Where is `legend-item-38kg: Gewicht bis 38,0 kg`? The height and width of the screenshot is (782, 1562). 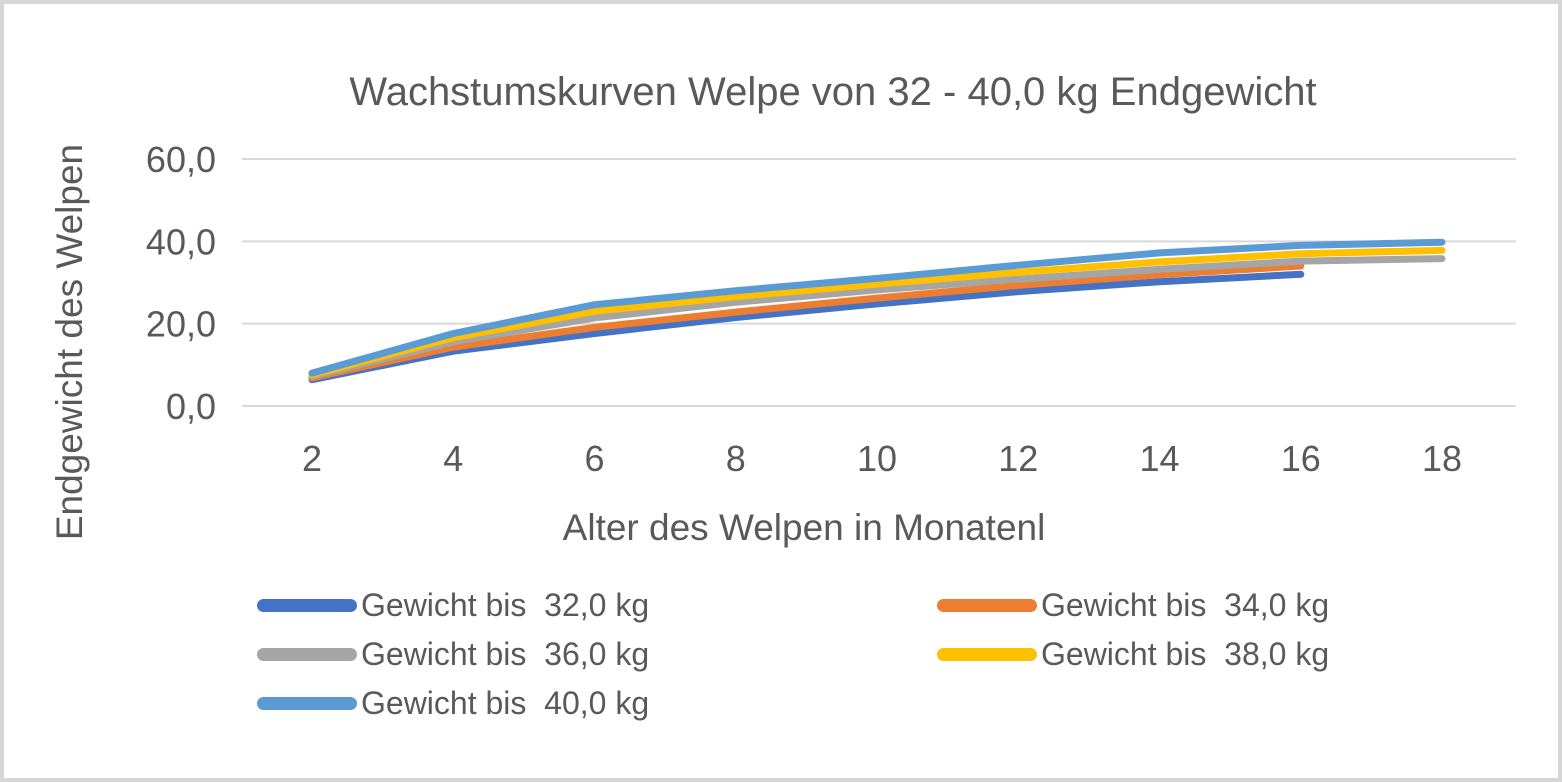 legend-item-38kg: Gewicht bis 38,0 kg is located at coordinates (1247, 654).